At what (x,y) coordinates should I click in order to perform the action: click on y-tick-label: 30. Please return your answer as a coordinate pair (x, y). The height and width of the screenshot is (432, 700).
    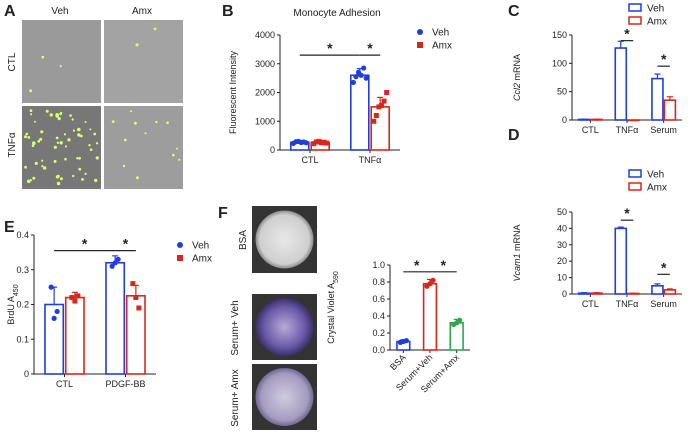
    Looking at the image, I should click on (562, 245).